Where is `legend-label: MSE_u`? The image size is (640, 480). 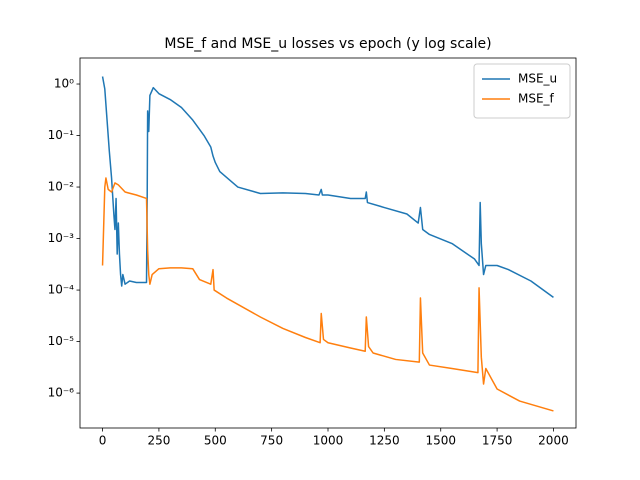 legend-label: MSE_u is located at coordinates (537, 79).